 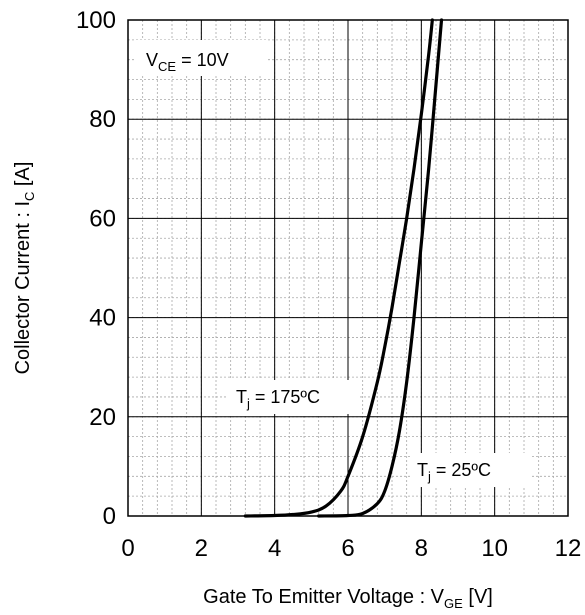 I want to click on y-tick-label: 20, so click(x=102, y=417).